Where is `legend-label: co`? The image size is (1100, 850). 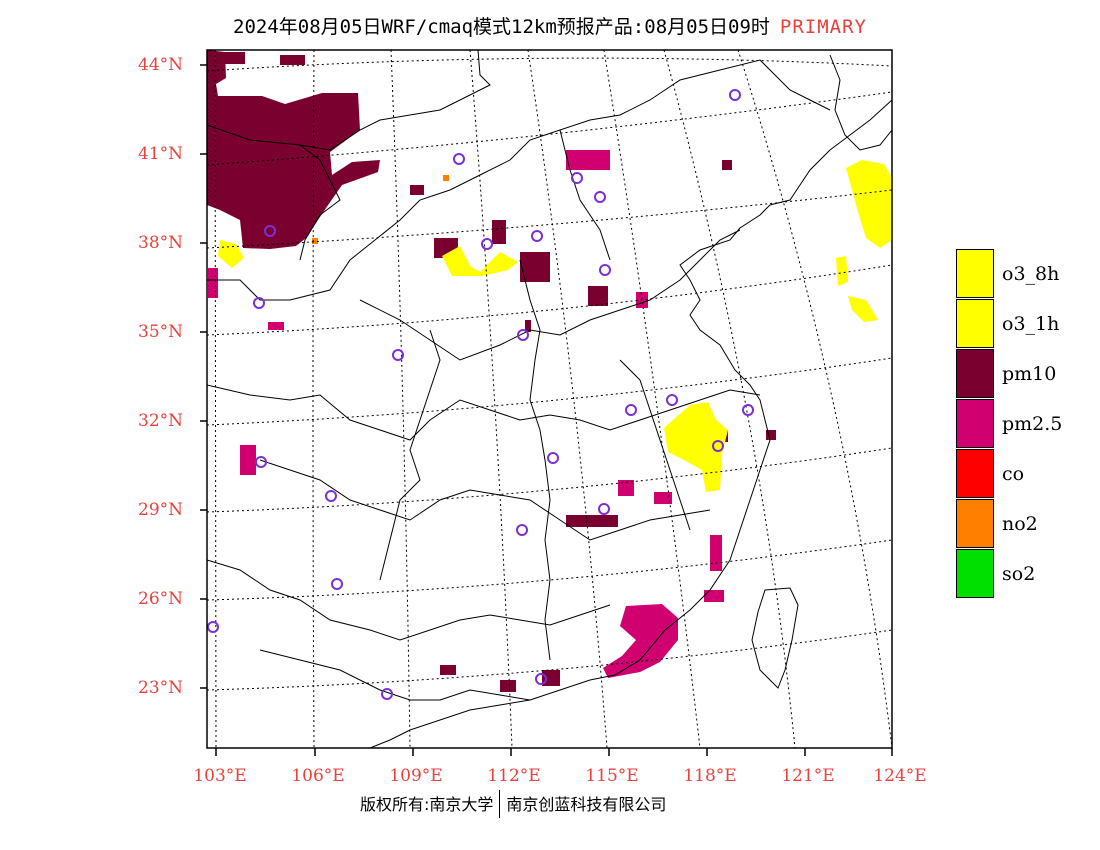
legend-label: co is located at coordinates (1013, 474).